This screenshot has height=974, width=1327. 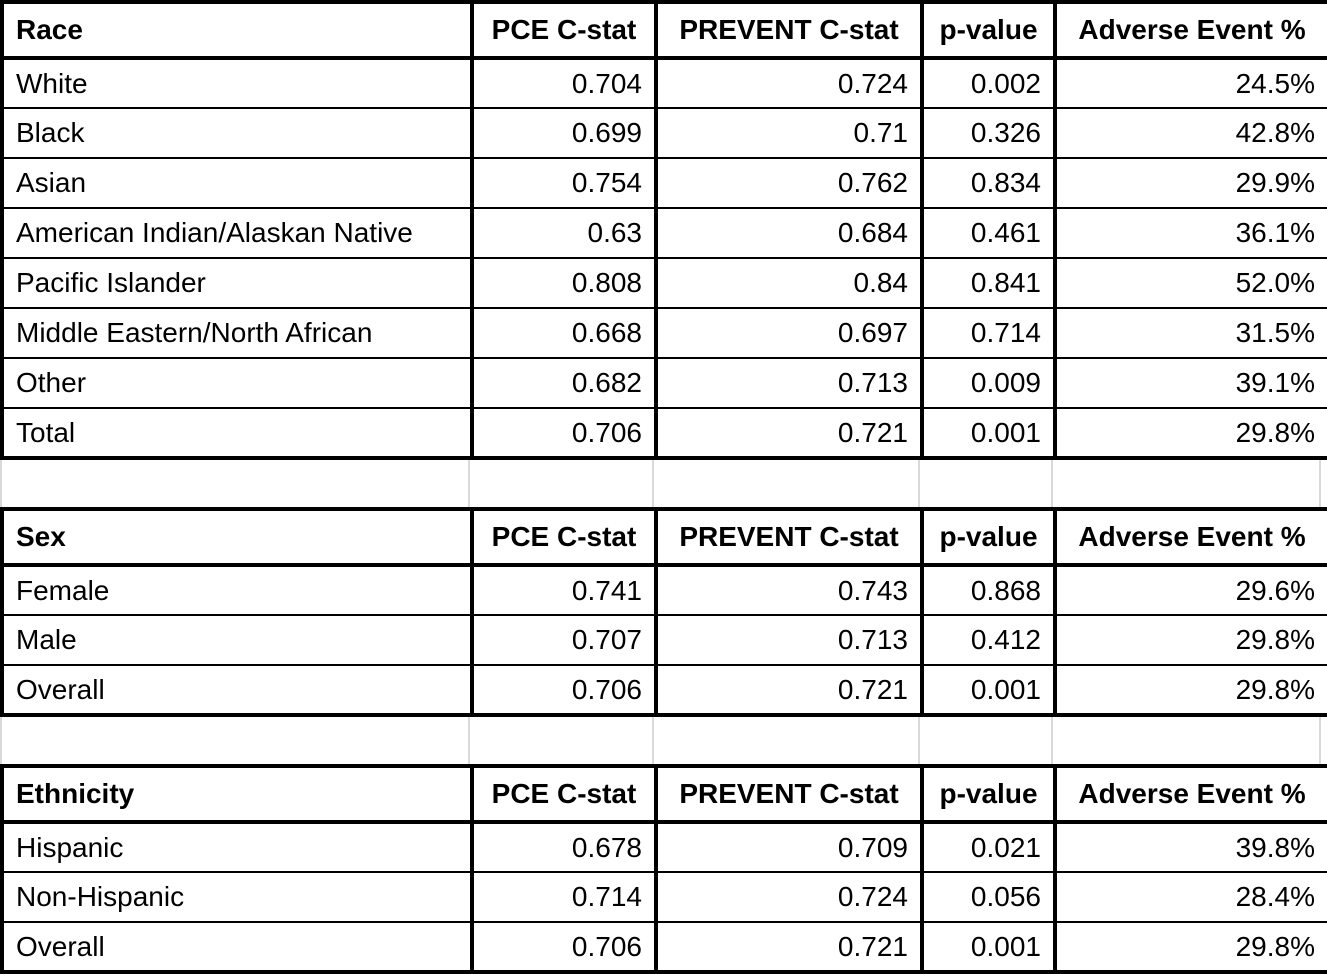 What do you see at coordinates (236, 383) in the screenshot?
I see `table-cell: Other` at bounding box center [236, 383].